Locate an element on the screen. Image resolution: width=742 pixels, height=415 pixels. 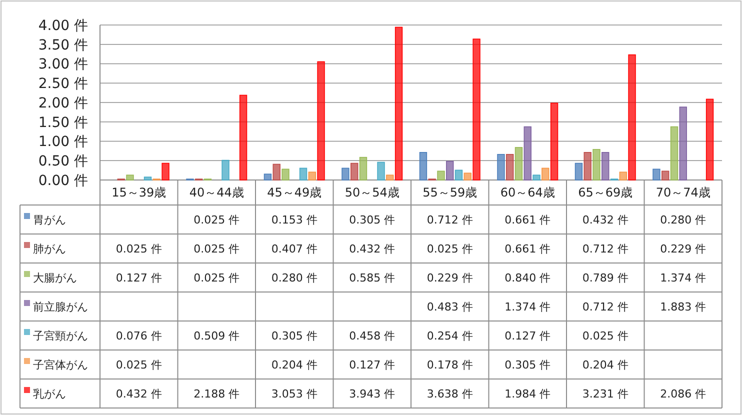
data-label: 0.458 件 is located at coordinates (372, 335).